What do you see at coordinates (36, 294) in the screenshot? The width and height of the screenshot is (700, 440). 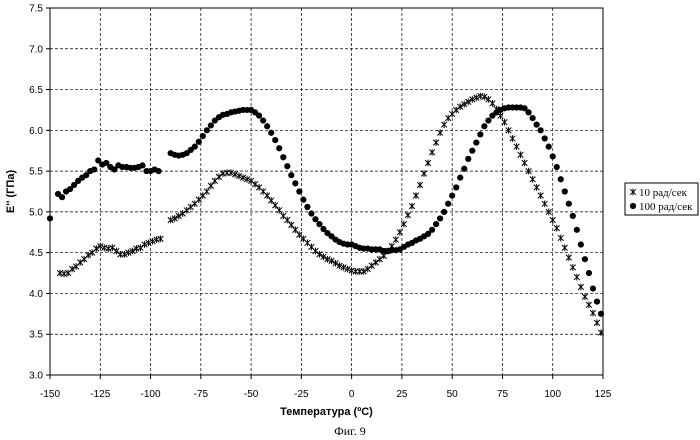 I see `y-tick-label: 4.0` at bounding box center [36, 294].